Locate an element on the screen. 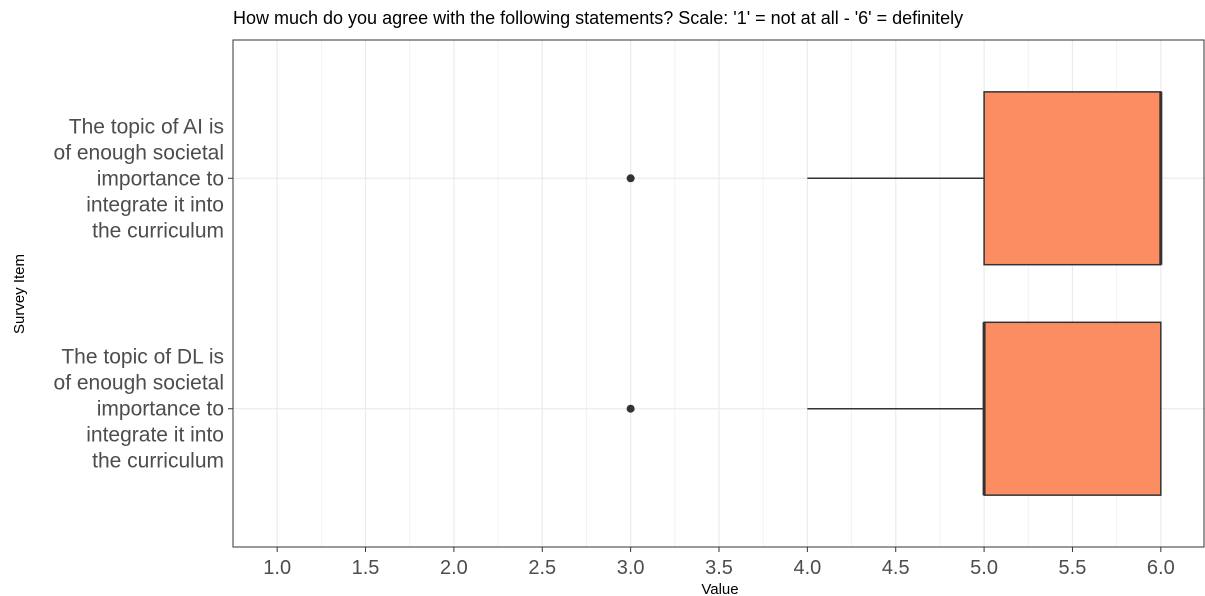 Image resolution: width=1205 pixels, height=596 pixels. x-axis-title: Value is located at coordinates (719, 588).